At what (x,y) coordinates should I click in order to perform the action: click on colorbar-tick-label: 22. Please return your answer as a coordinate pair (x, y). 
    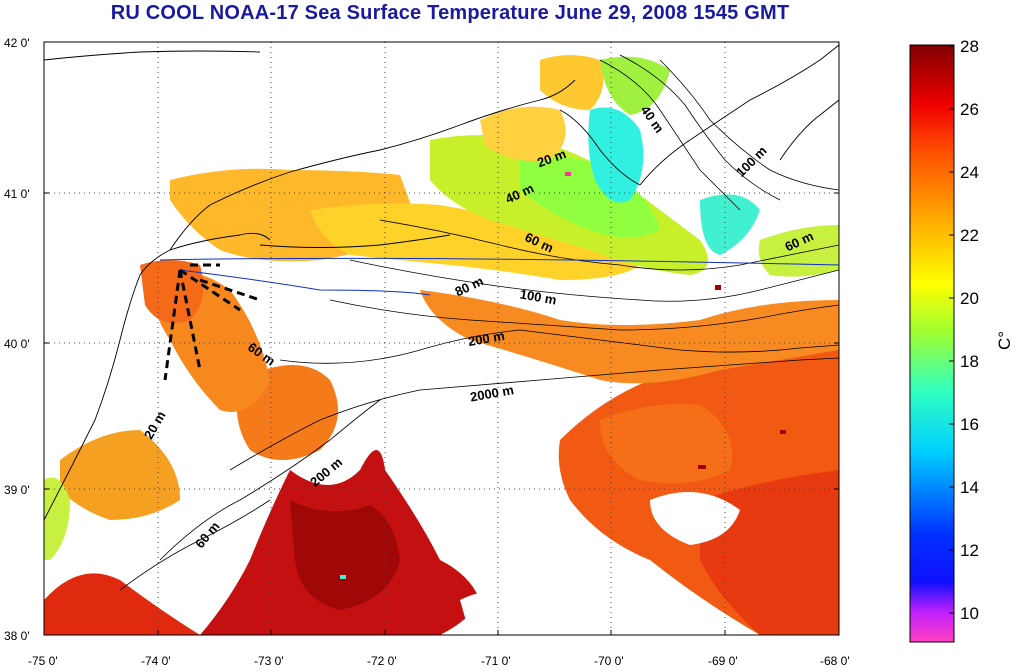
    Looking at the image, I should click on (969, 235).